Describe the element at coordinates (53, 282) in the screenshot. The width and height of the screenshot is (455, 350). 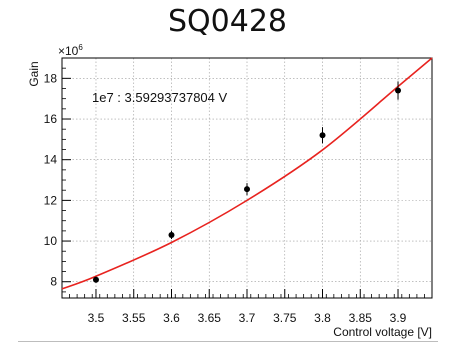
I see `y-tick-label: 8` at that location.